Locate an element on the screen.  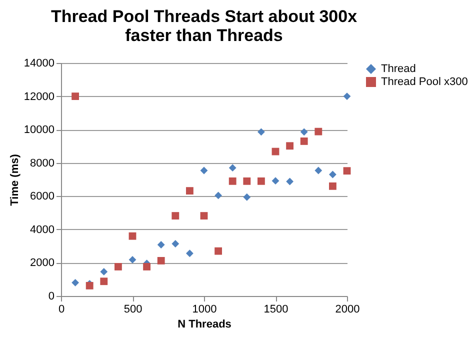
x-tick-label: 2000 is located at coordinates (347, 310).